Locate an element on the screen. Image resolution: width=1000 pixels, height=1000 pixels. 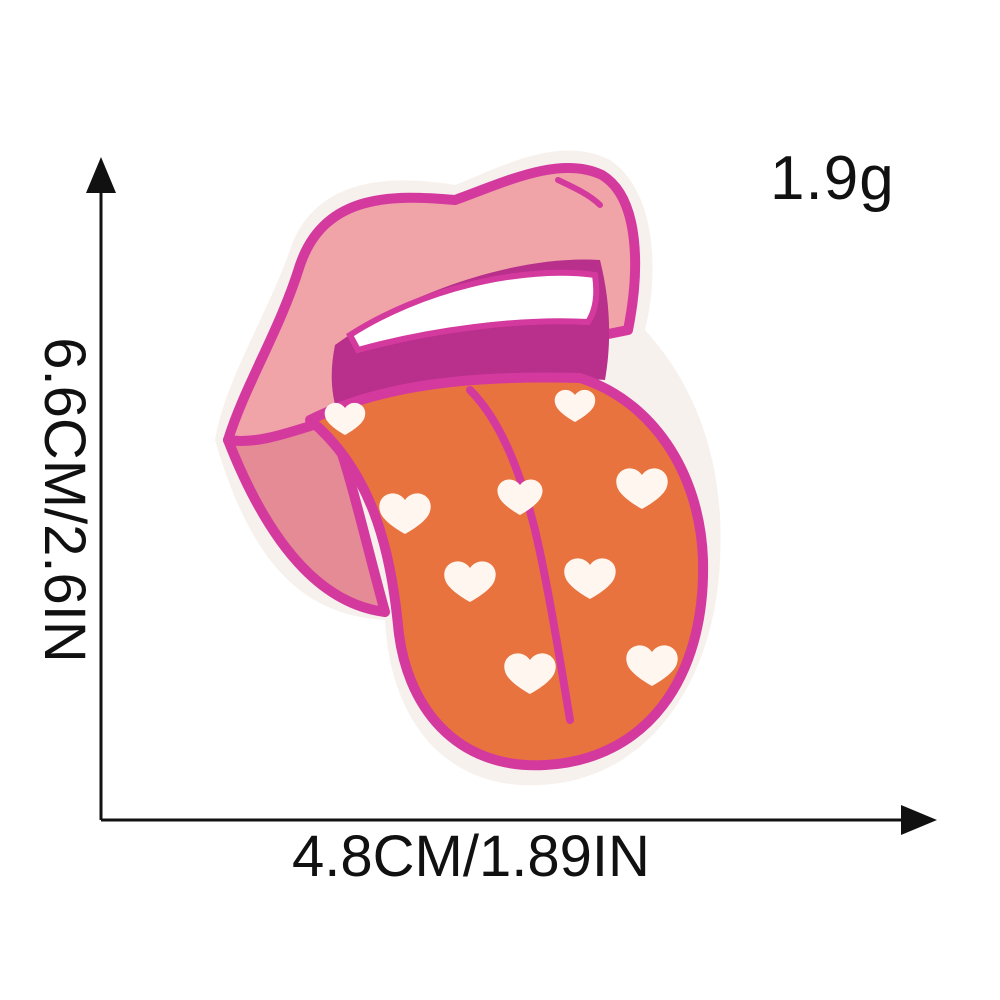
tongue-hearts is located at coordinates (501, 541).